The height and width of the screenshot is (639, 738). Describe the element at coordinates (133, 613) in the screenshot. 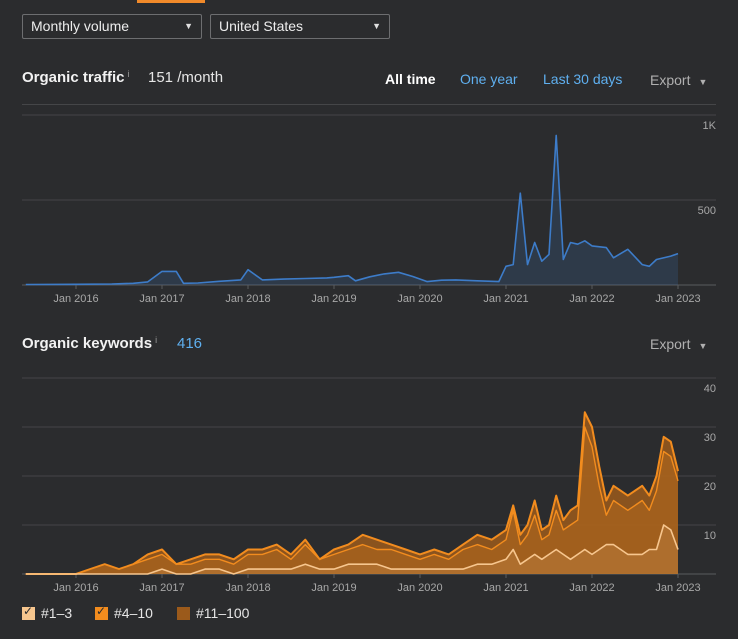

I see `legend-label: #4–10` at that location.